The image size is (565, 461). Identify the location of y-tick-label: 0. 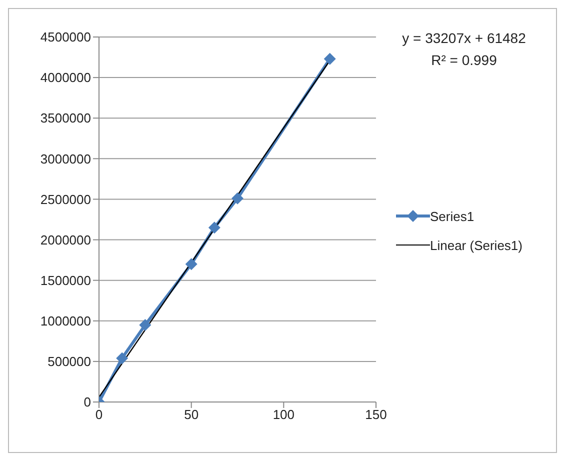
(87, 402).